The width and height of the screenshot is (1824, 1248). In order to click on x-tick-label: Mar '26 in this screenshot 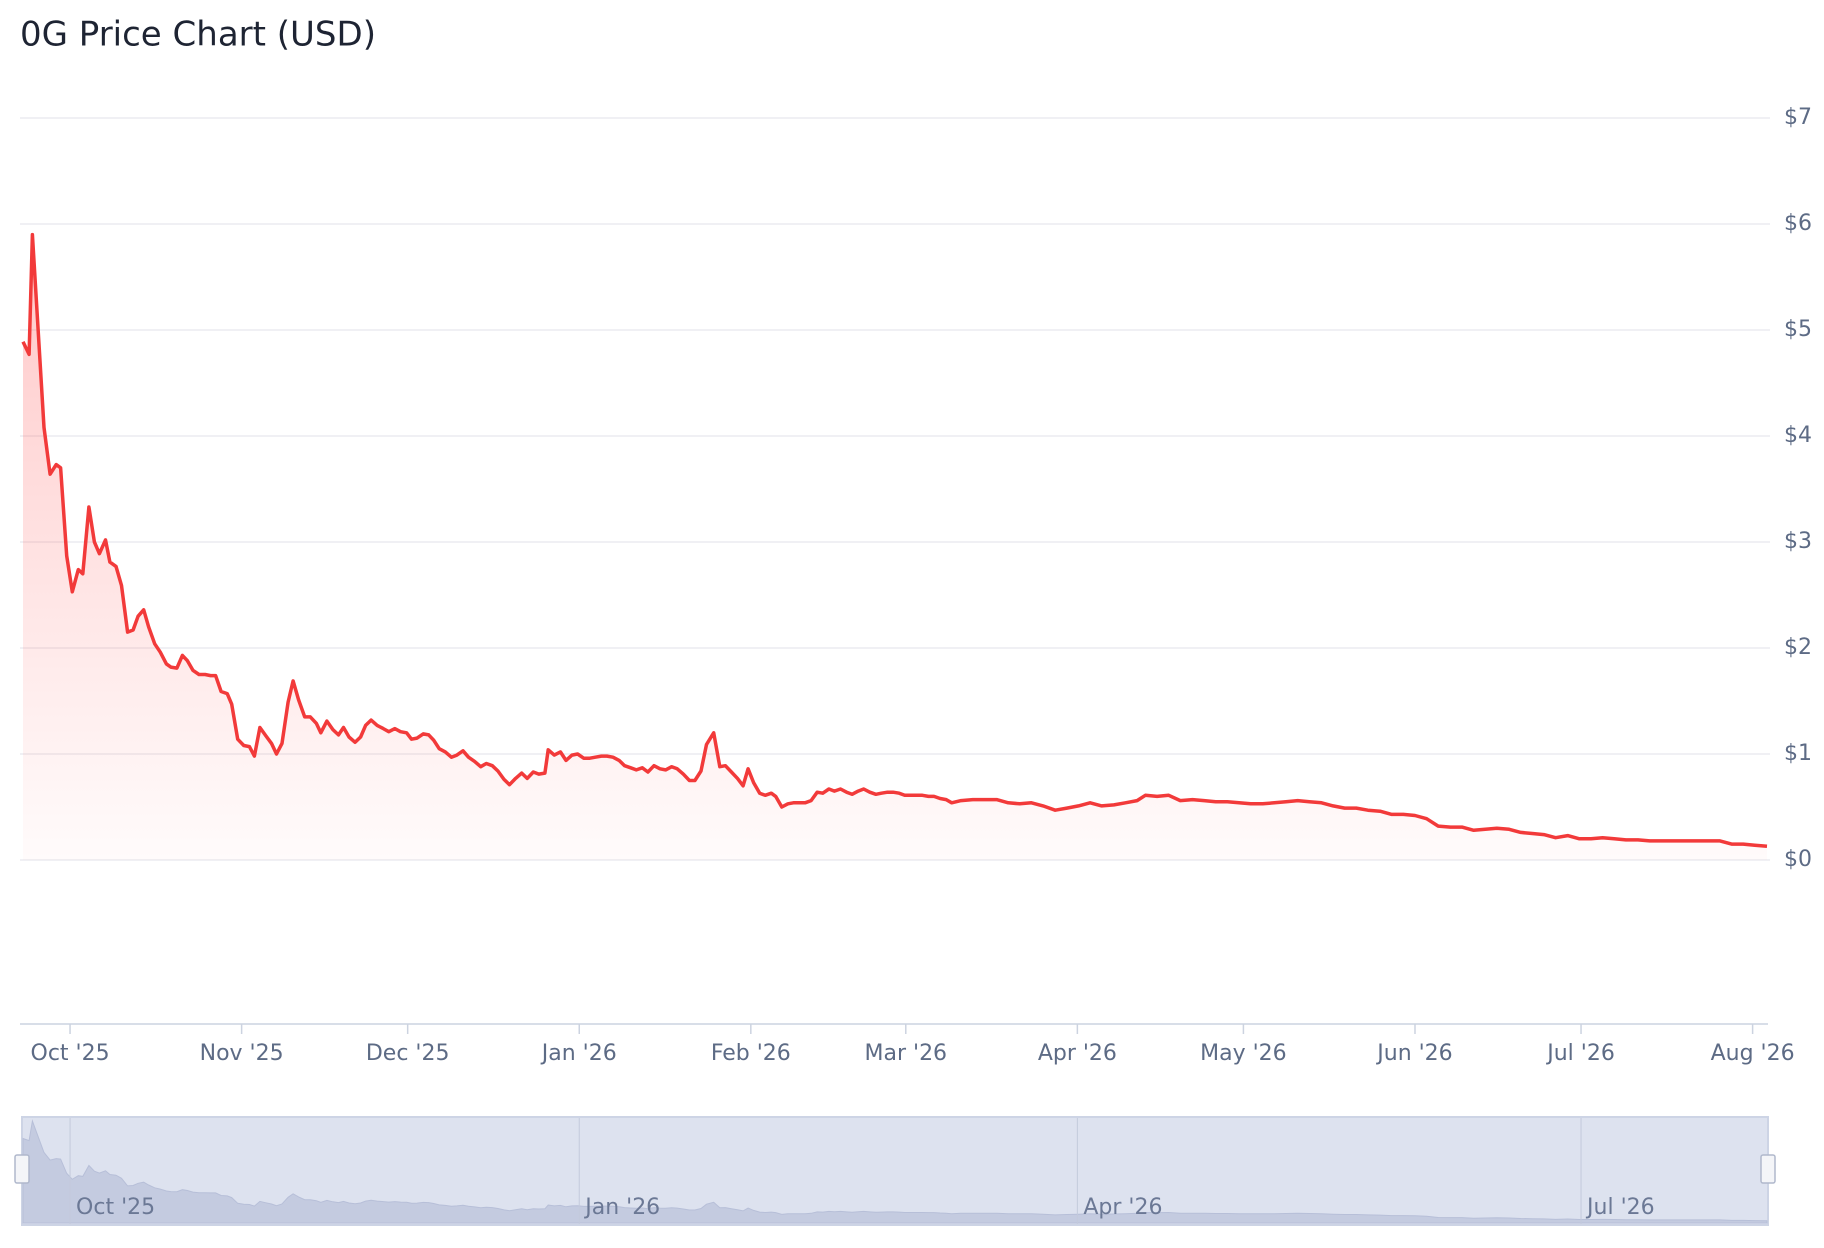, I will do `click(906, 1053)`.